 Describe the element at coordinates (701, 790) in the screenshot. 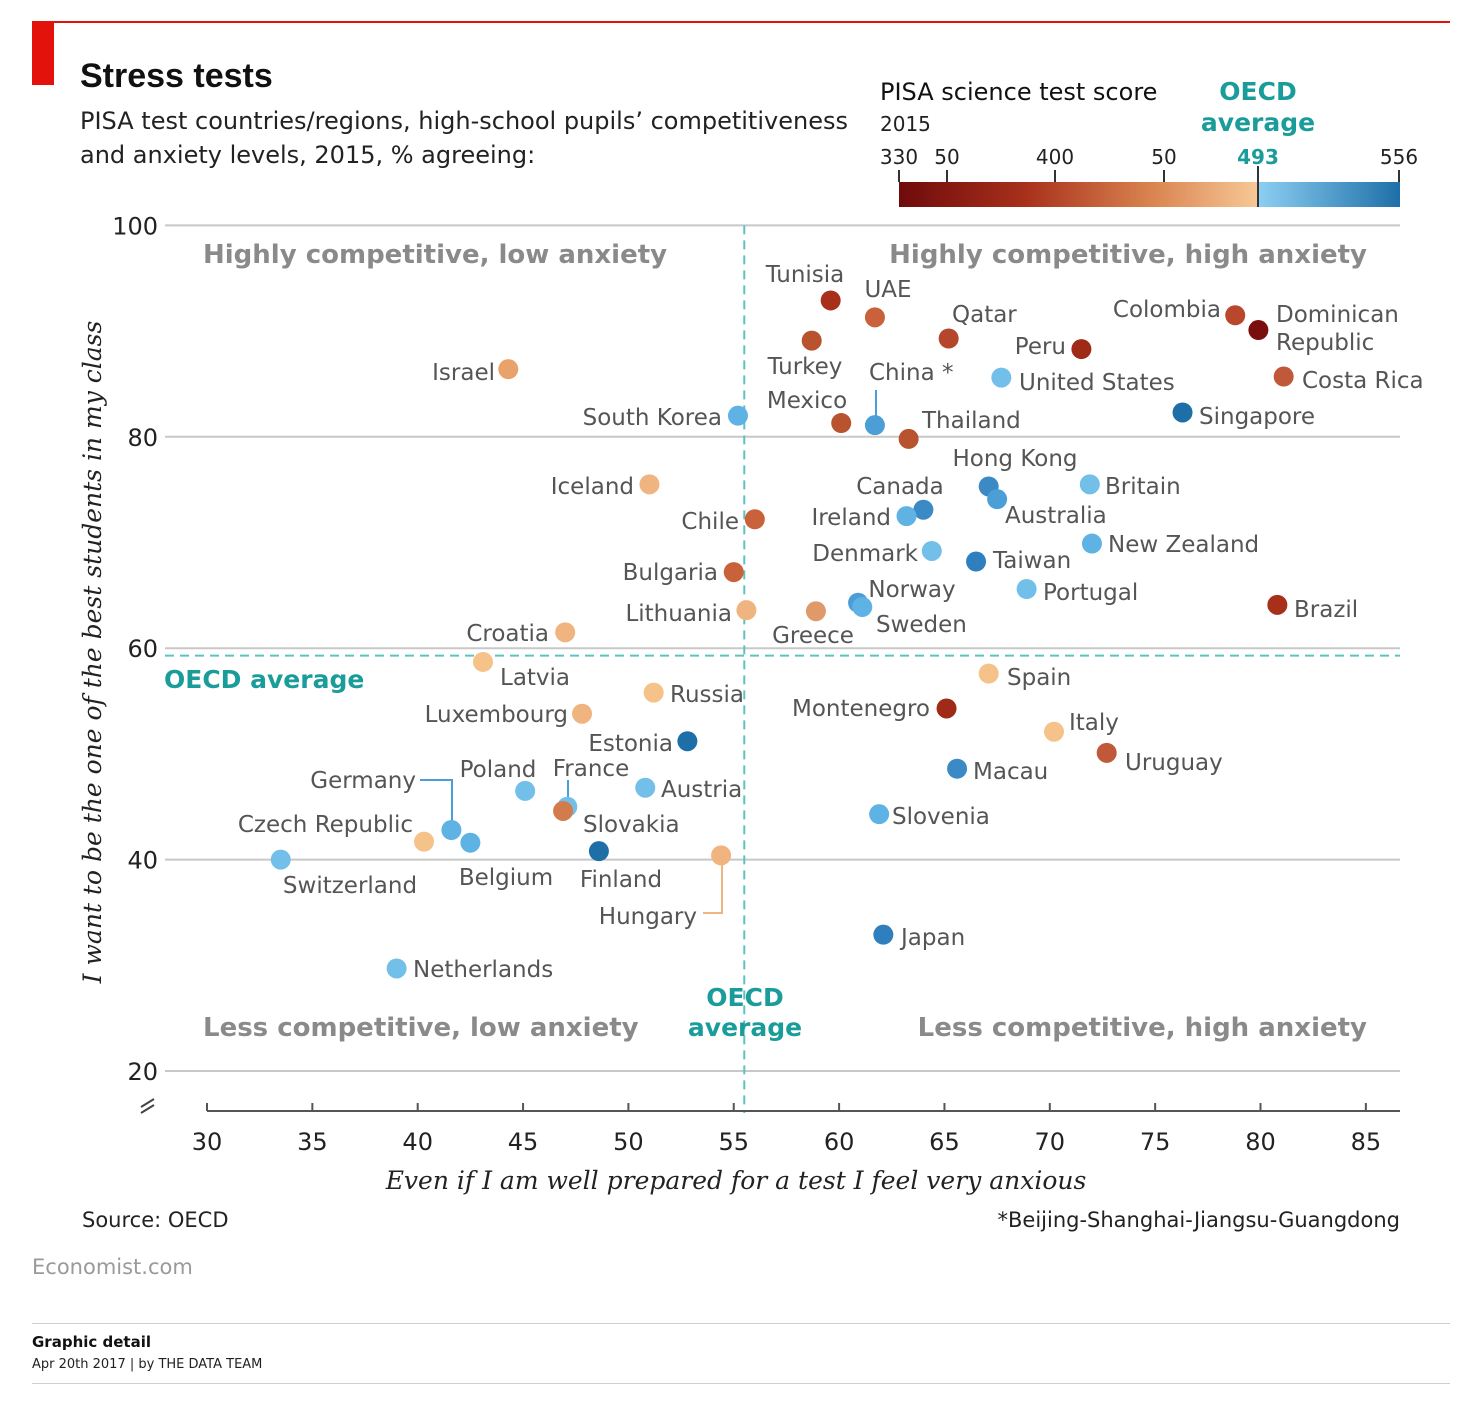

I see `point-label-austria: Austria` at that location.